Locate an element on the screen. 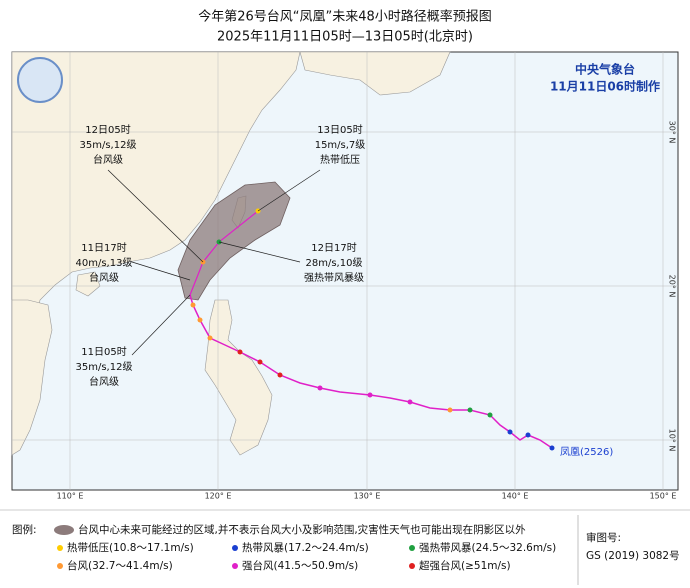  lon-label: 120° E is located at coordinates (218, 496).